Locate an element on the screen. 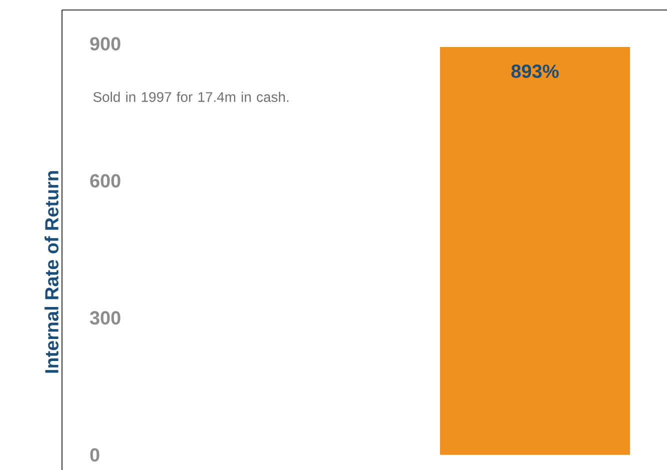 Image resolution: width=667 pixels, height=470 pixels. y-tick-label: 0 is located at coordinates (95, 455).